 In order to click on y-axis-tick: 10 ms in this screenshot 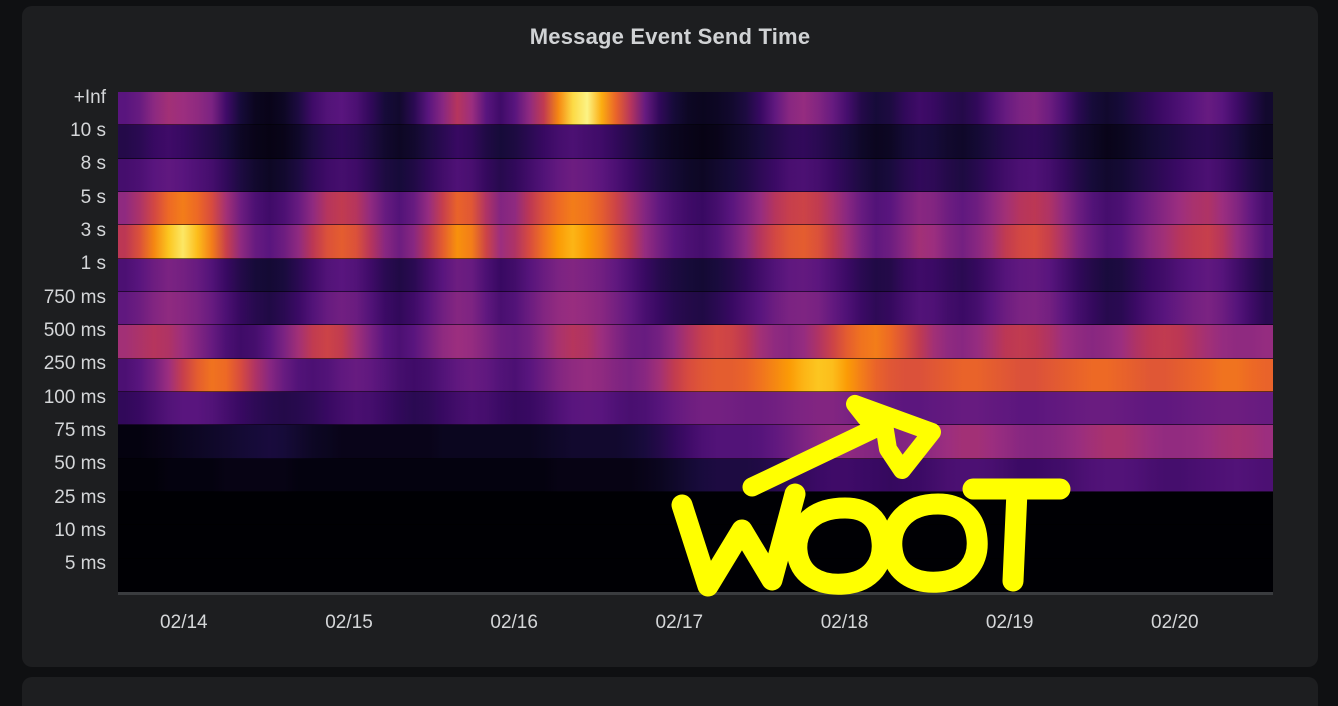, I will do `click(80, 530)`.